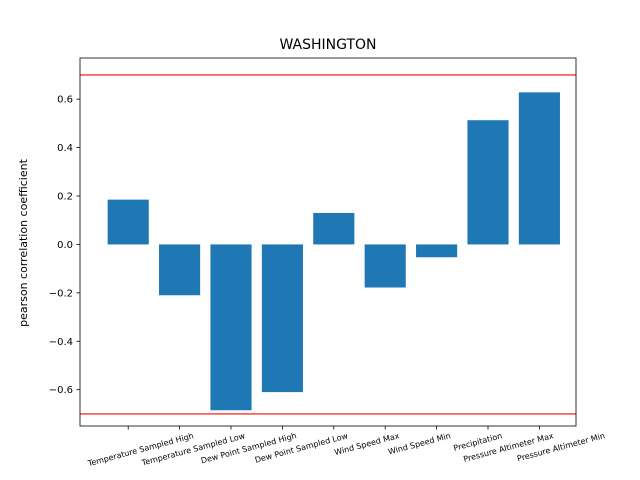 This screenshot has width=640, height=480. I want to click on y-tick-label: 0.6, so click(65, 100).